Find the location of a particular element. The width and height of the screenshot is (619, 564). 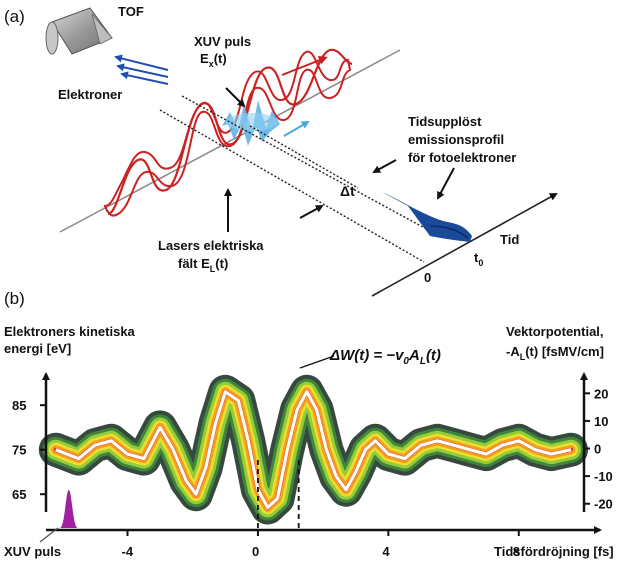

right-y-ticks: 20 10 0 -10 -20 is located at coordinates (598, 449).